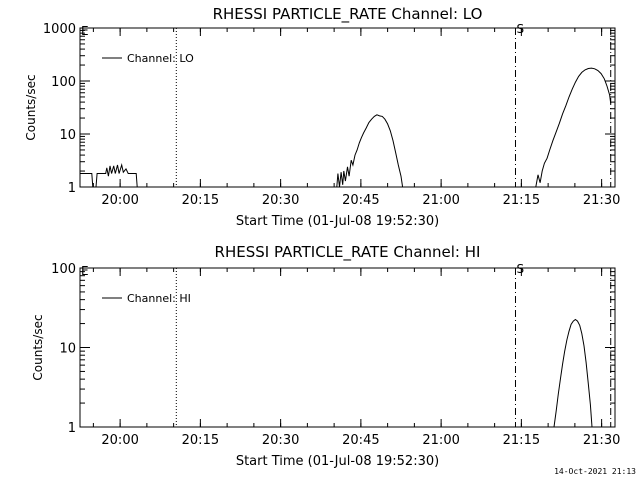 The width and height of the screenshot is (640, 480). What do you see at coordinates (520, 269) in the screenshot?
I see `panel2-vline-label: S` at bounding box center [520, 269].